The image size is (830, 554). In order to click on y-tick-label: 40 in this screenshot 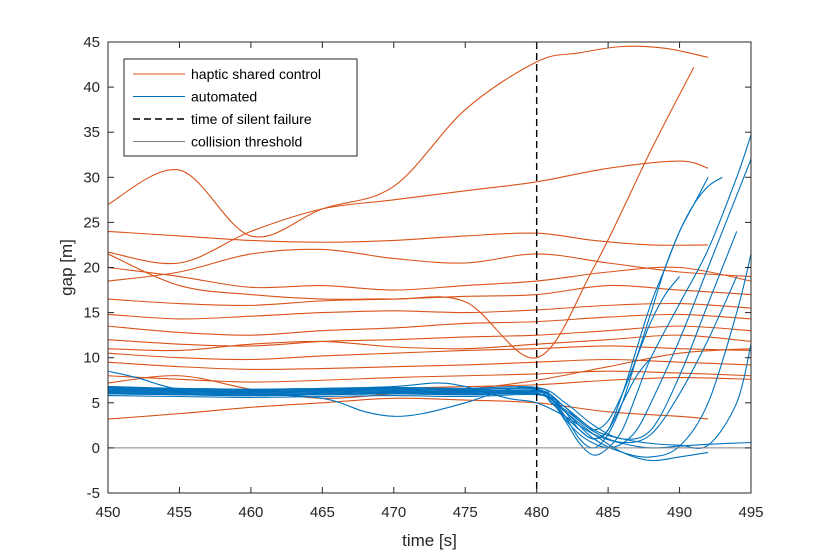, I will do `click(91, 87)`.